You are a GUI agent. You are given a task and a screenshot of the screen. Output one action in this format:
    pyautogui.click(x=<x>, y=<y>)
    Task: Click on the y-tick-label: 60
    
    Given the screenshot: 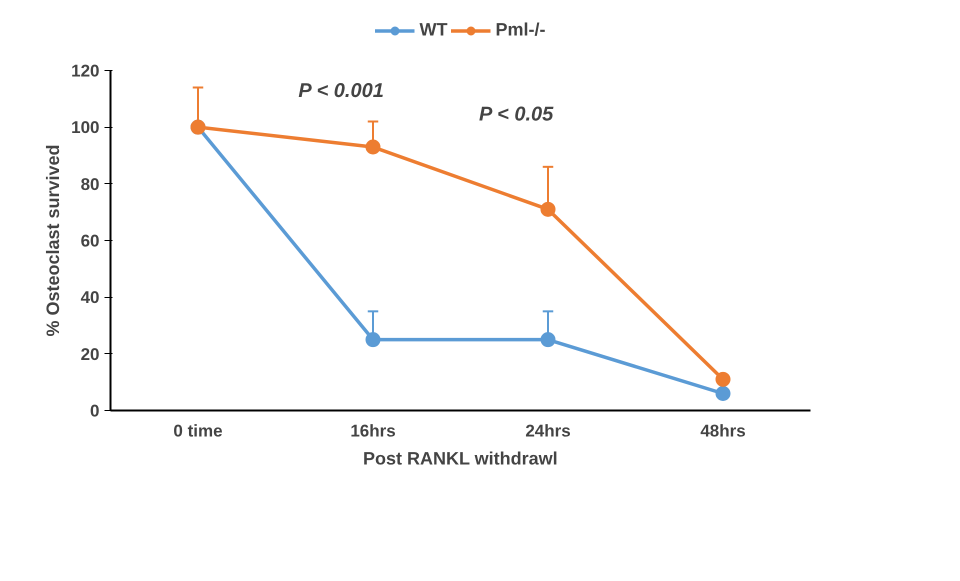 What is the action you would take?
    pyautogui.click(x=90, y=241)
    